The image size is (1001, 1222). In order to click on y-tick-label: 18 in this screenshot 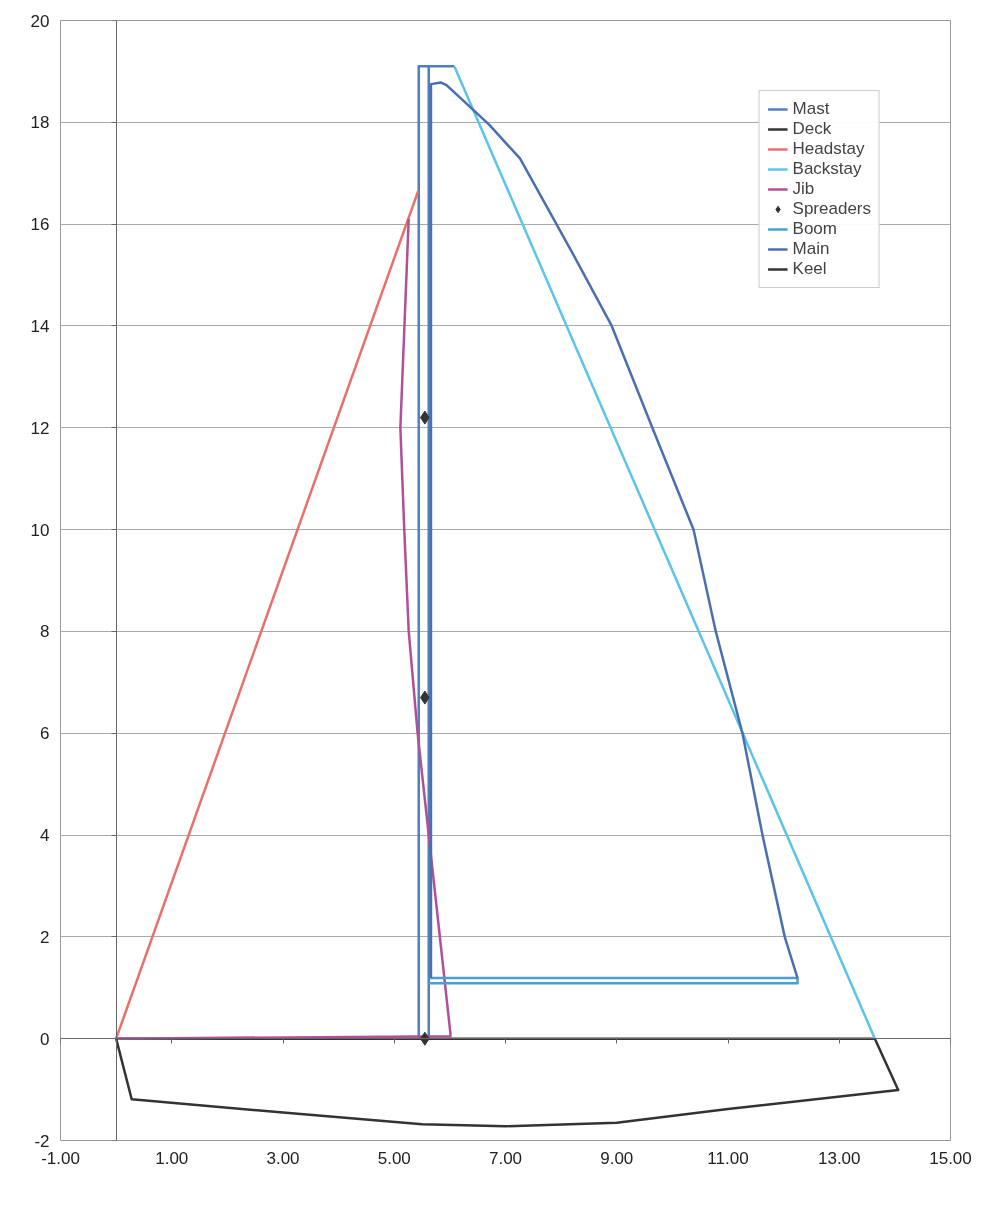, I will do `click(40, 123)`.